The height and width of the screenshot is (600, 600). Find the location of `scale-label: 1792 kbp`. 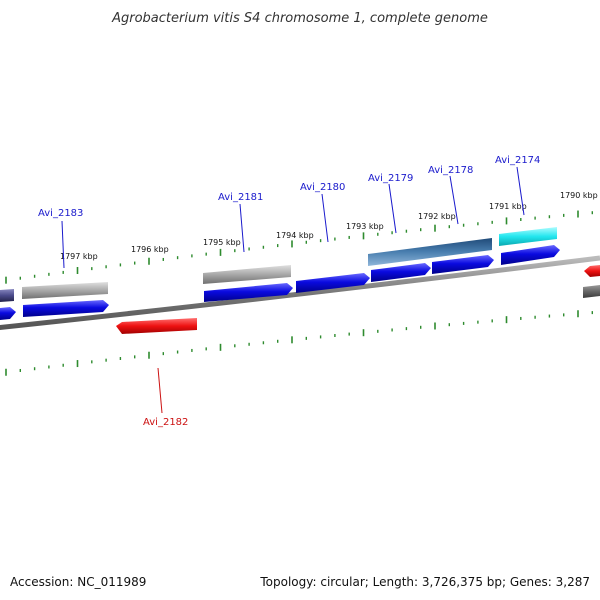

scale-label: 1792 kbp is located at coordinates (437, 216).